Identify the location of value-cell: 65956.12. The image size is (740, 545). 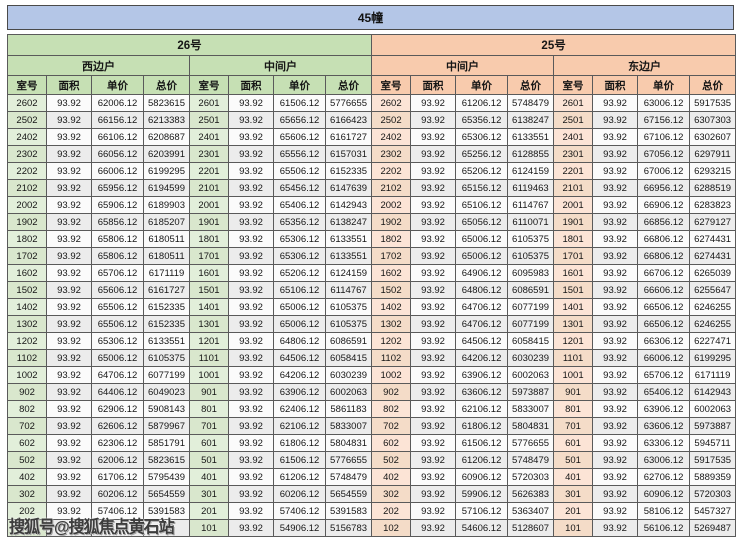
(117, 188).